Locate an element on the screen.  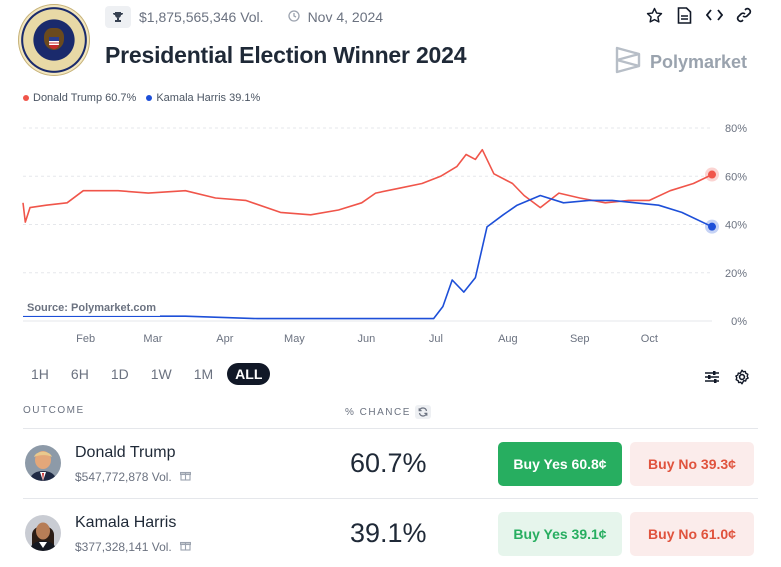
buy-no-button: Buy No 61.0¢ is located at coordinates (692, 534).